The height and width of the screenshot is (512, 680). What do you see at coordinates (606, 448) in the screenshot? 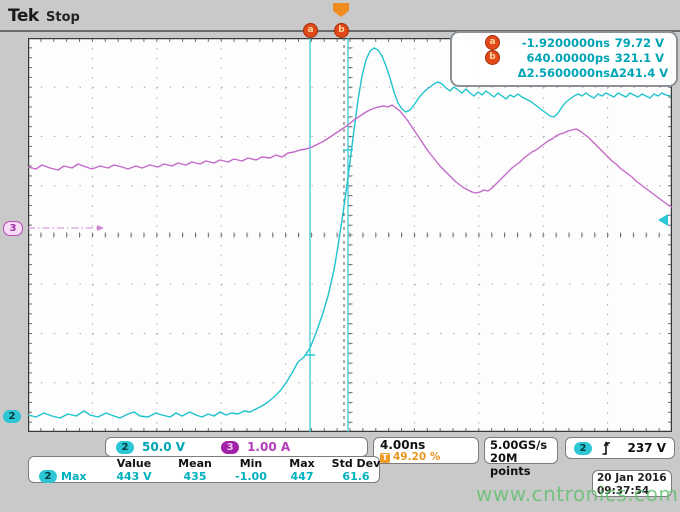
I see `trigger-slope-icon` at bounding box center [606, 448].